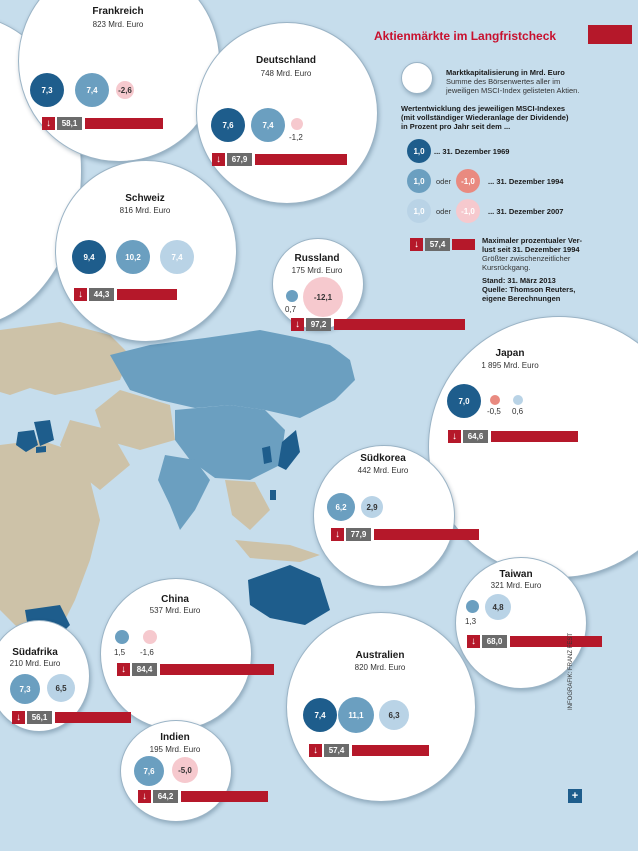 Image resolution: width=638 pixels, height=851 pixels. Describe the element at coordinates (147, 294) in the screenshot. I see `schweiz-max-bar` at that location.